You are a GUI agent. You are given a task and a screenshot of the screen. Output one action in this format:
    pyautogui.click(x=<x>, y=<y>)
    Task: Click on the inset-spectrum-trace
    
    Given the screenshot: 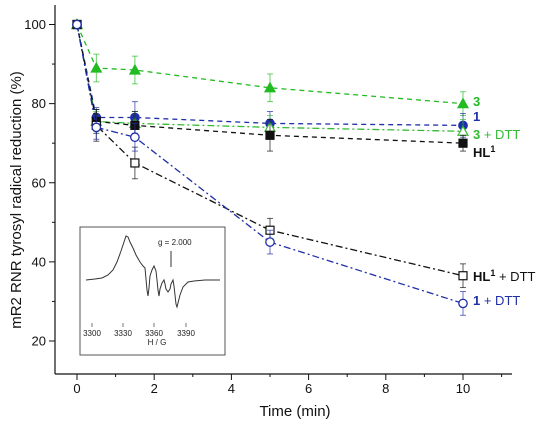 What is the action you would take?
    pyautogui.click(x=152, y=272)
    